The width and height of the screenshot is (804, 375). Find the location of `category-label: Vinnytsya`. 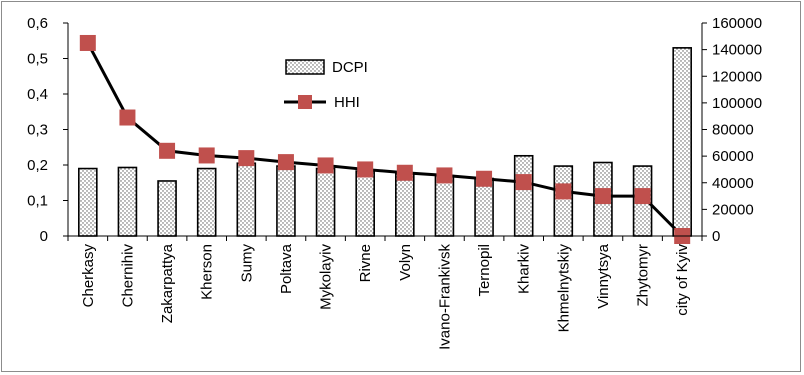

category-label: Vinnytsya is located at coordinates (603, 275).